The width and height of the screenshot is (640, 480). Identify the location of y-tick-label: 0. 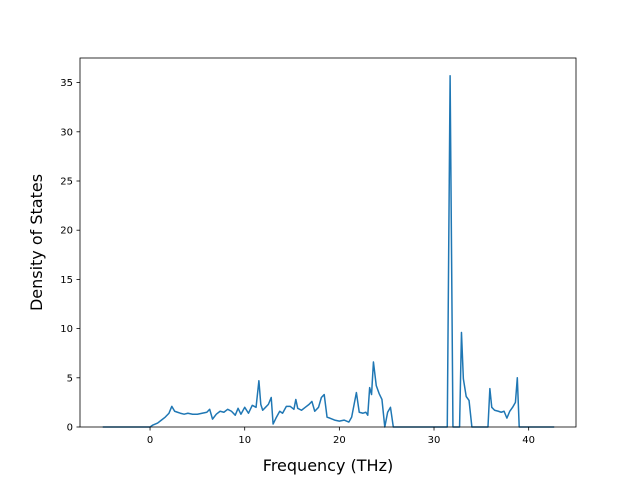
(70, 428).